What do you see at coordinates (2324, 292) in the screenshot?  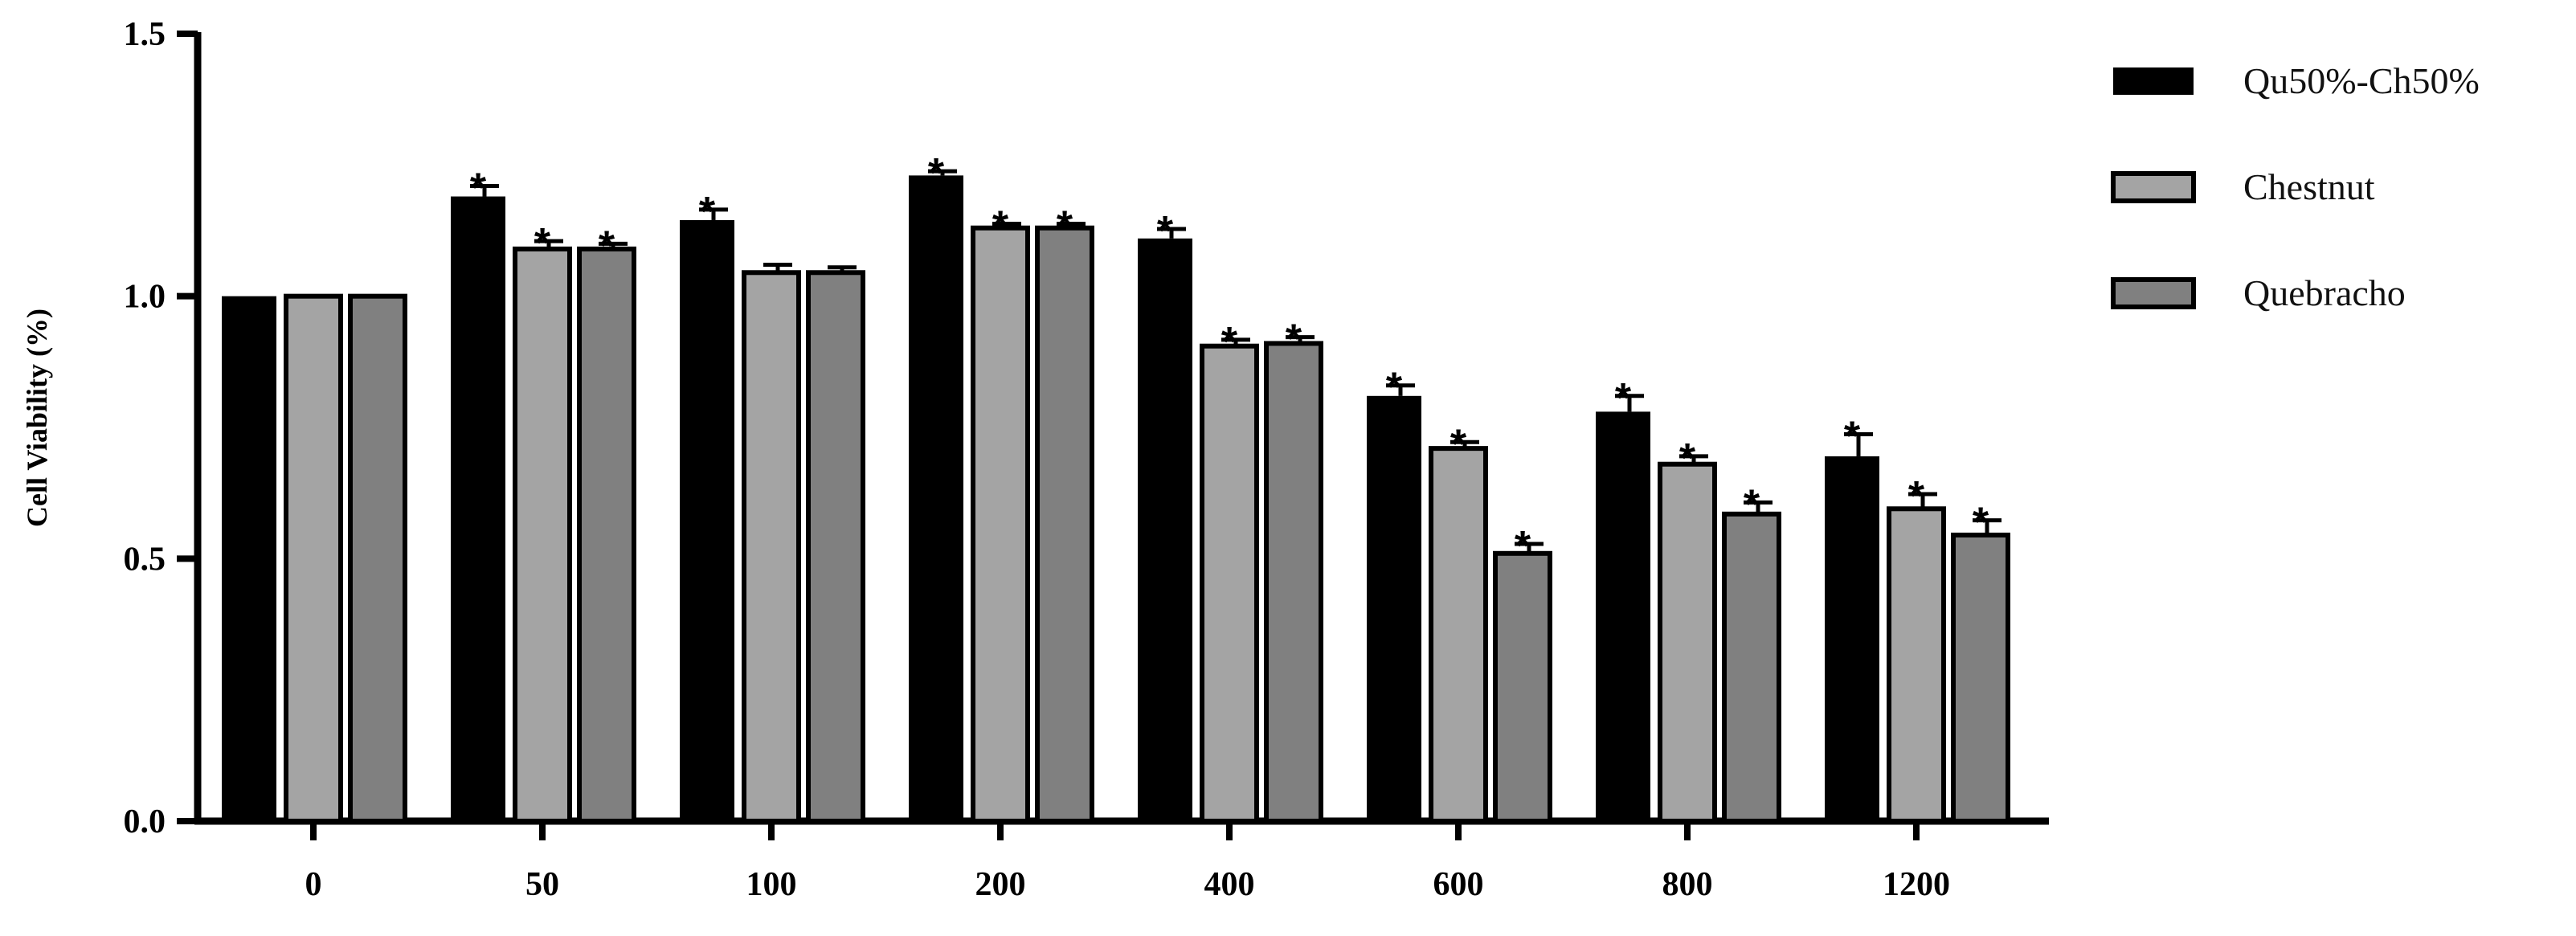 I see `legend-label: Quebracho` at bounding box center [2324, 292].